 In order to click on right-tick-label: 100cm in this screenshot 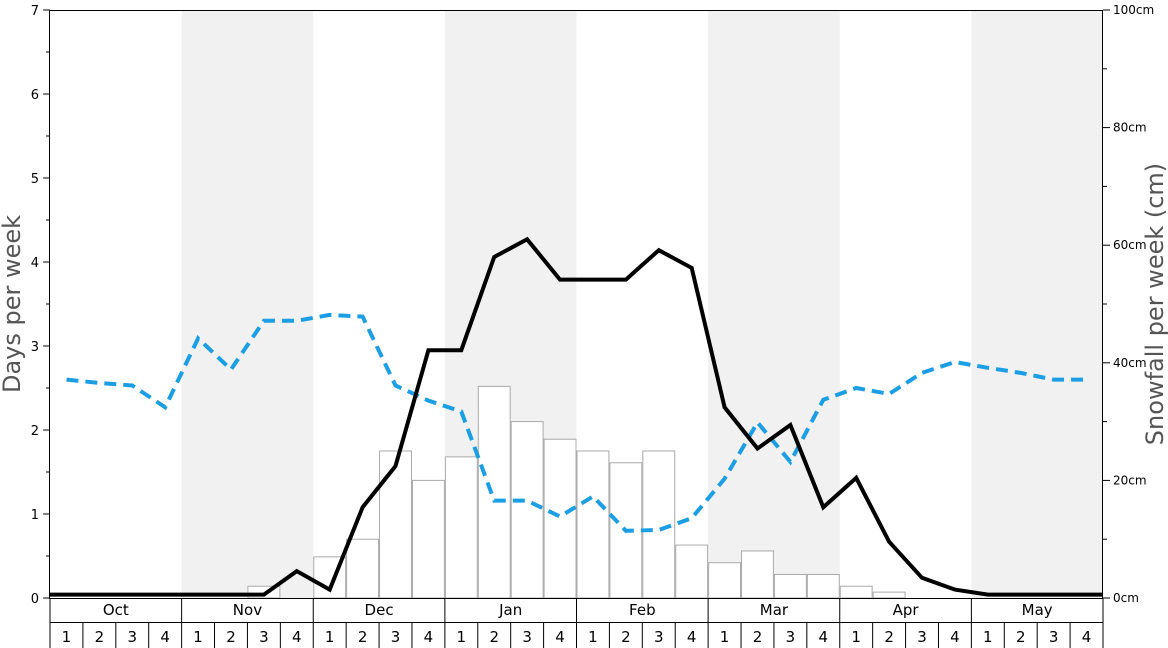, I will do `click(1133, 10)`.